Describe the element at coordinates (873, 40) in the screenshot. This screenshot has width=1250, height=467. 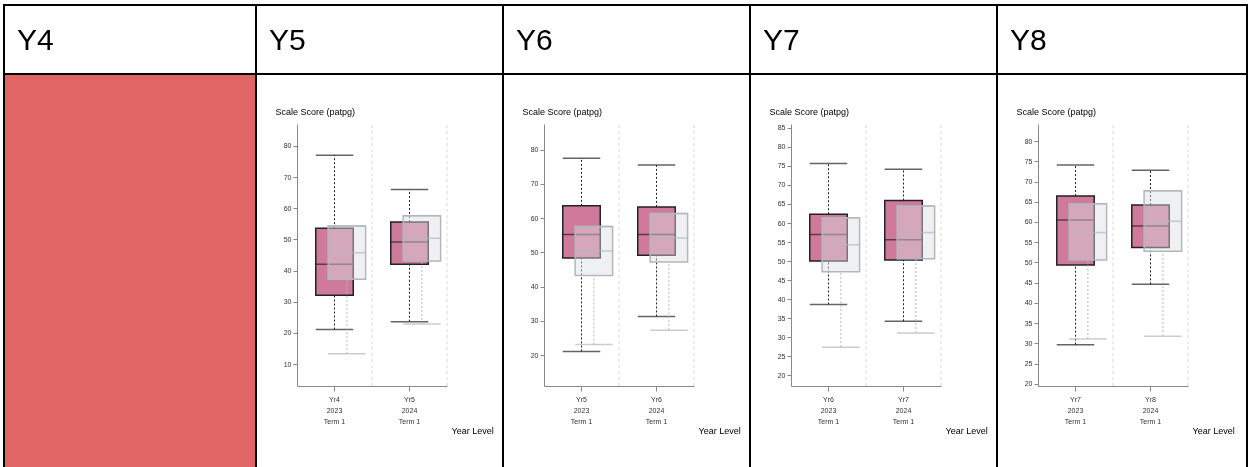
I see `chart-title: Y7` at that location.